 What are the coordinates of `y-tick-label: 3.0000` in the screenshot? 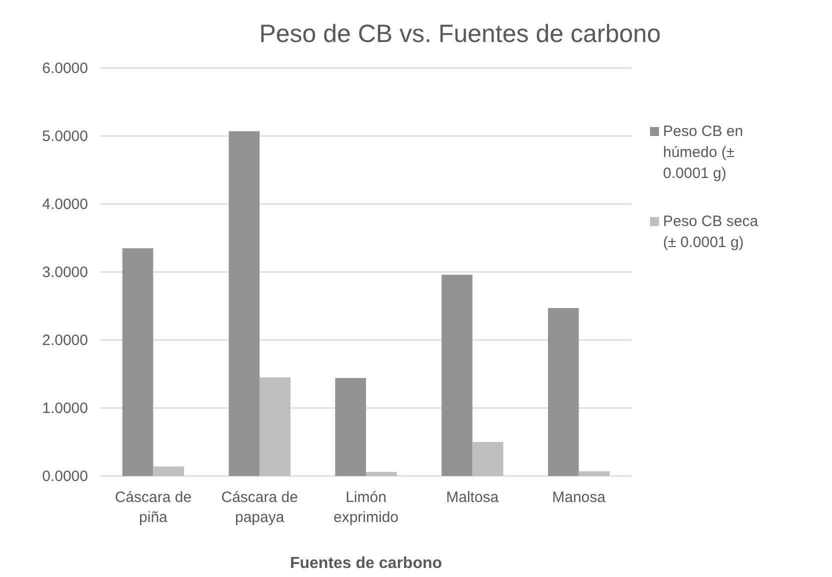 It's located at (65, 272).